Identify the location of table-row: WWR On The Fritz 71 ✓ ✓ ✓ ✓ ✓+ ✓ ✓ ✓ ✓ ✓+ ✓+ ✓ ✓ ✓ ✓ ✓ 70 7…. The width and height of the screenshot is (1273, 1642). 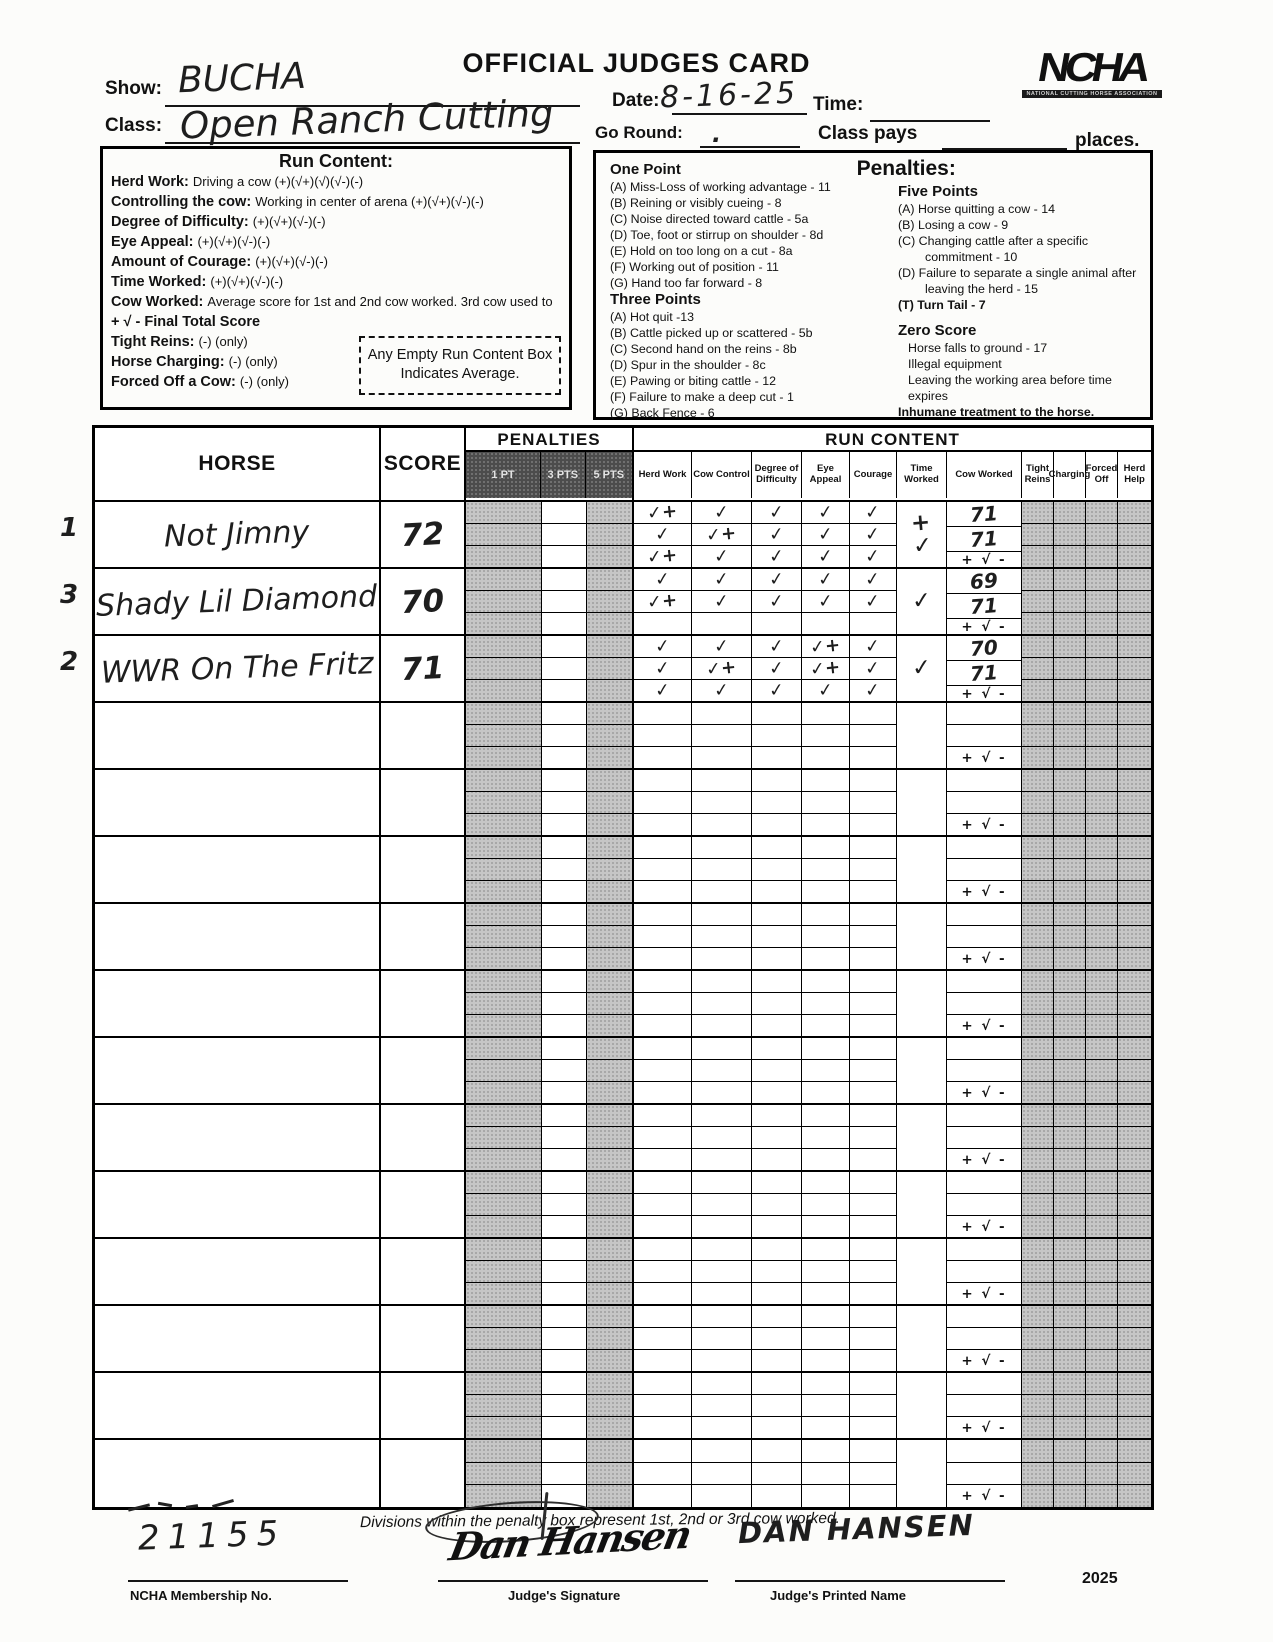
(623, 668).